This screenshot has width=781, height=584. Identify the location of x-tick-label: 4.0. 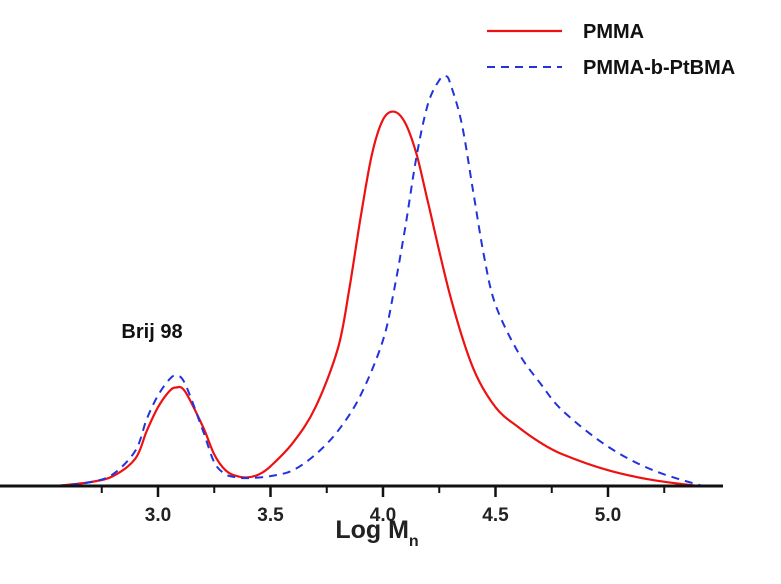
(383, 515).